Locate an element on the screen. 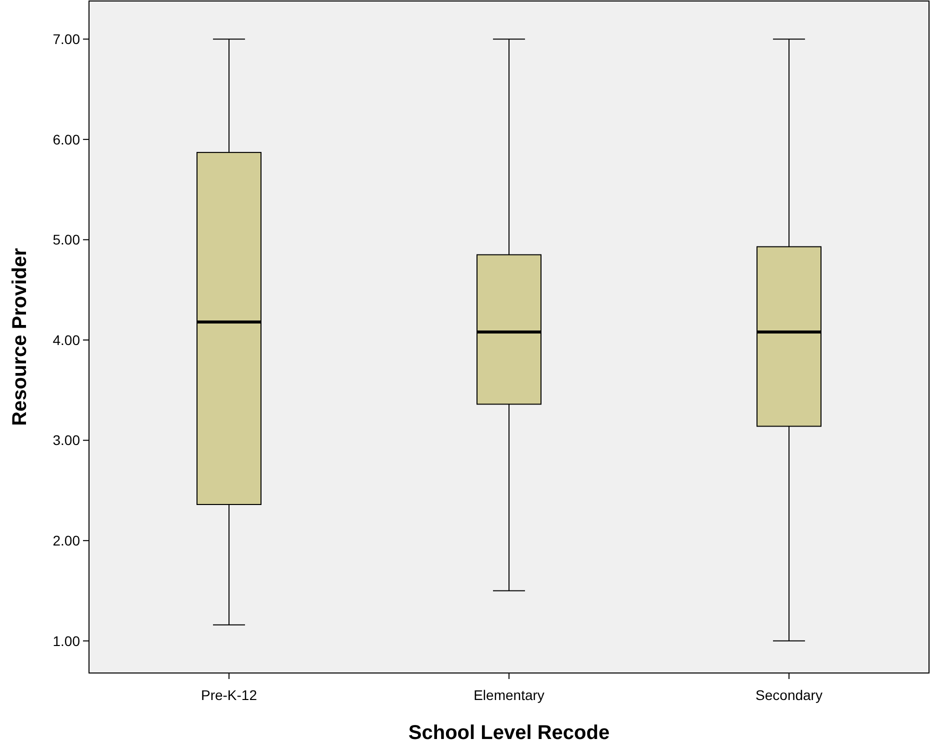 Image resolution: width=930 pixels, height=746 pixels. x-tick-label: Elementary is located at coordinates (509, 695).